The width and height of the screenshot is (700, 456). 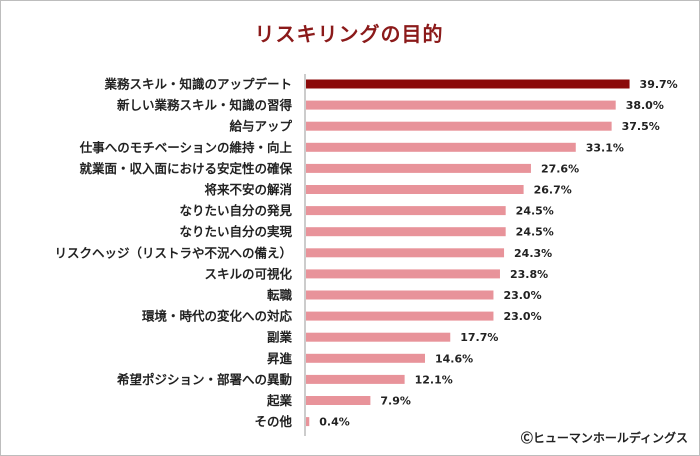 What do you see at coordinates (349, 34) in the screenshot?
I see `chart-title: リスキリングの目的` at bounding box center [349, 34].